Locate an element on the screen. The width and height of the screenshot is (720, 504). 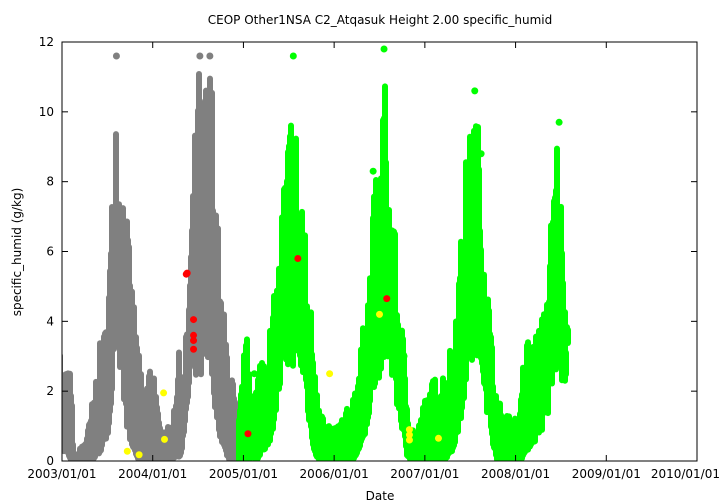
y-tick-label: 0 is located at coordinates (50, 461).